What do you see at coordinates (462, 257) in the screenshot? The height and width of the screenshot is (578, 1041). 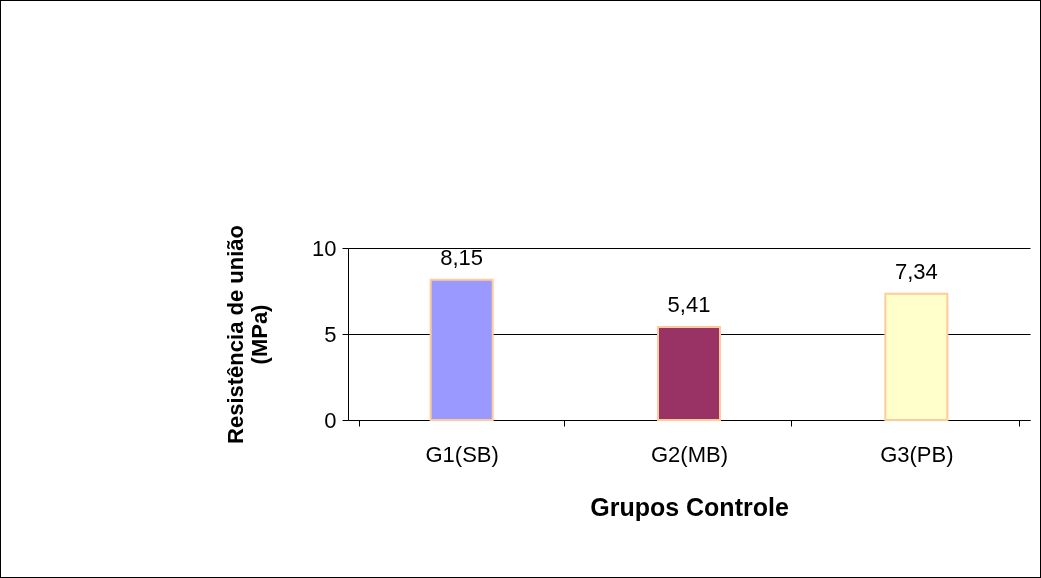 I see `data-label: 8,15` at bounding box center [462, 257].